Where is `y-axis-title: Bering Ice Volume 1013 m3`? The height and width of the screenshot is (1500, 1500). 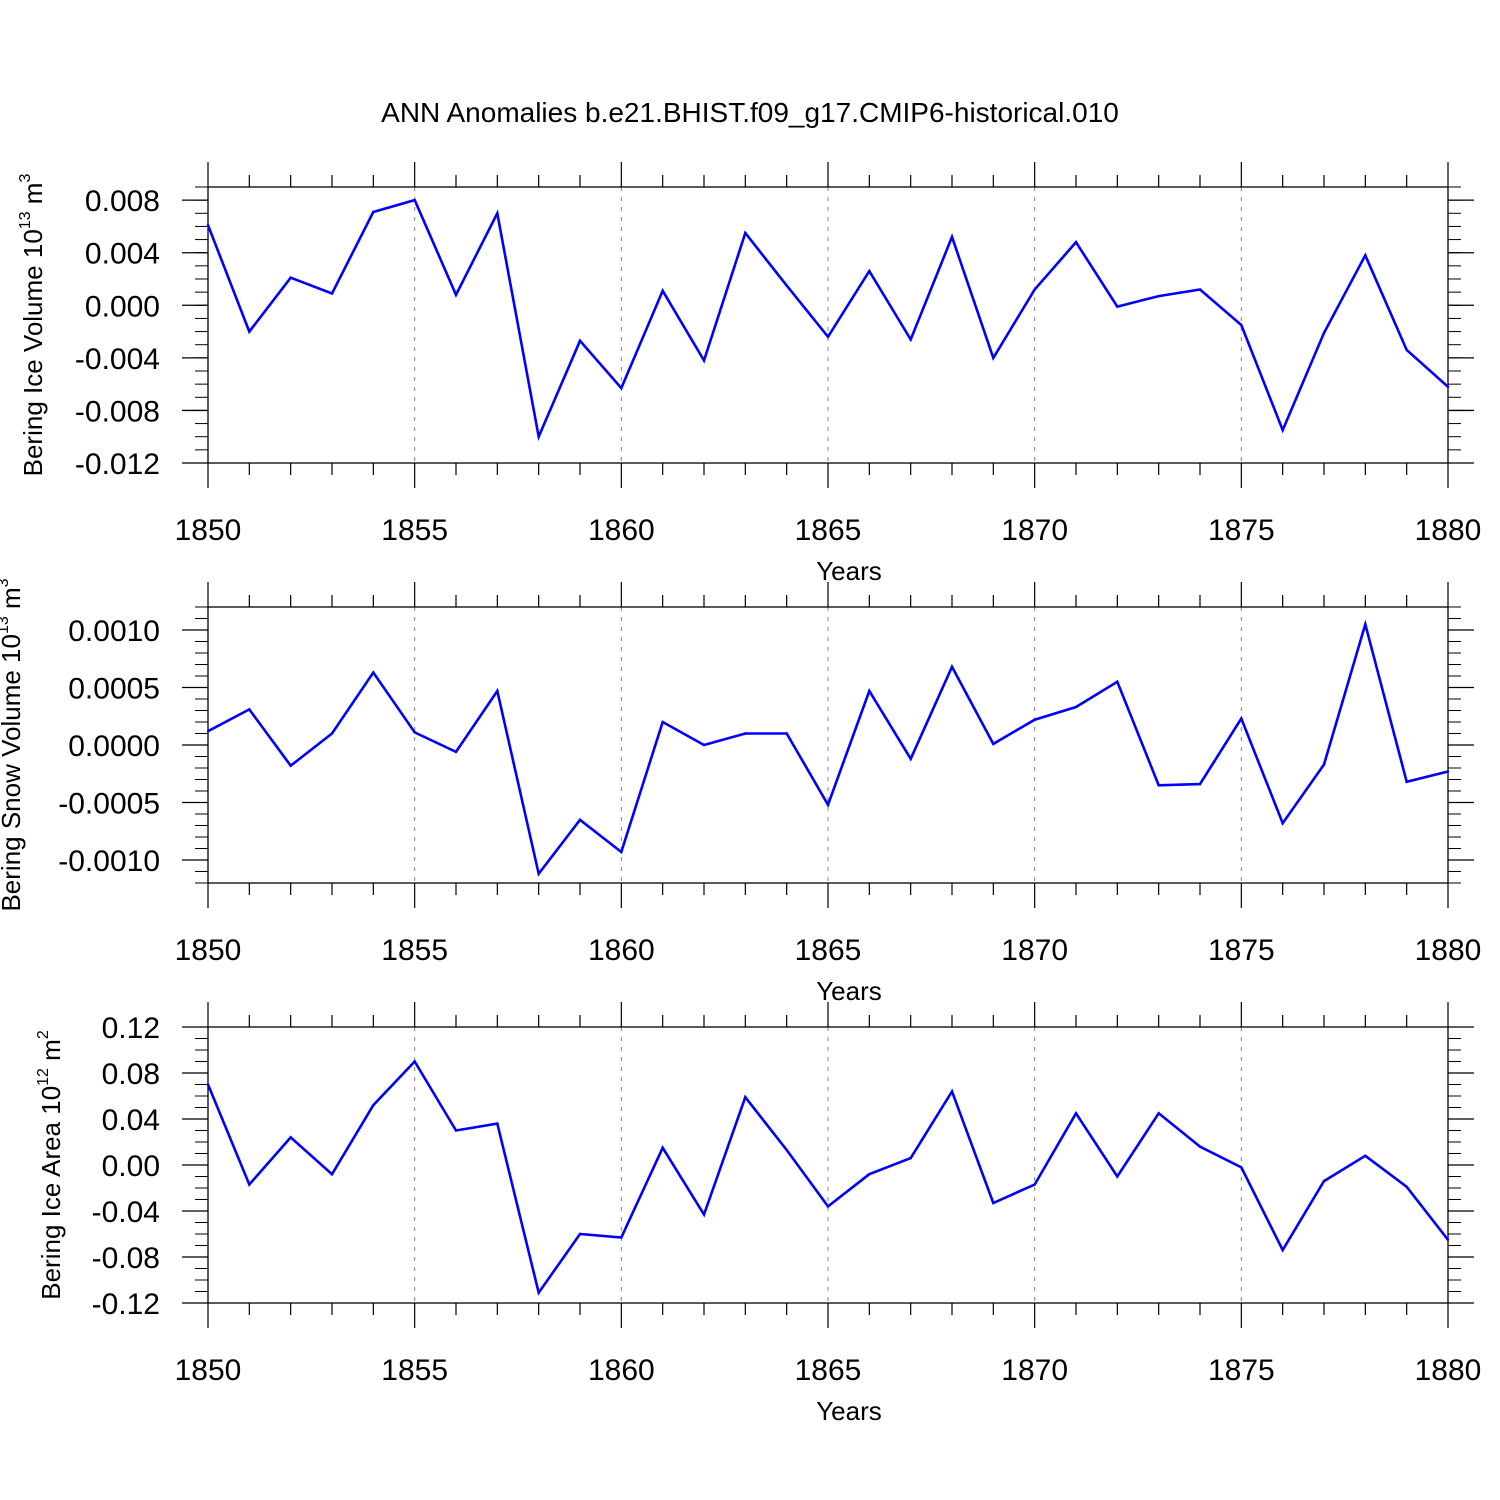 y-axis-title: Bering Ice Volume 1013 m3 is located at coordinates (32, 325).